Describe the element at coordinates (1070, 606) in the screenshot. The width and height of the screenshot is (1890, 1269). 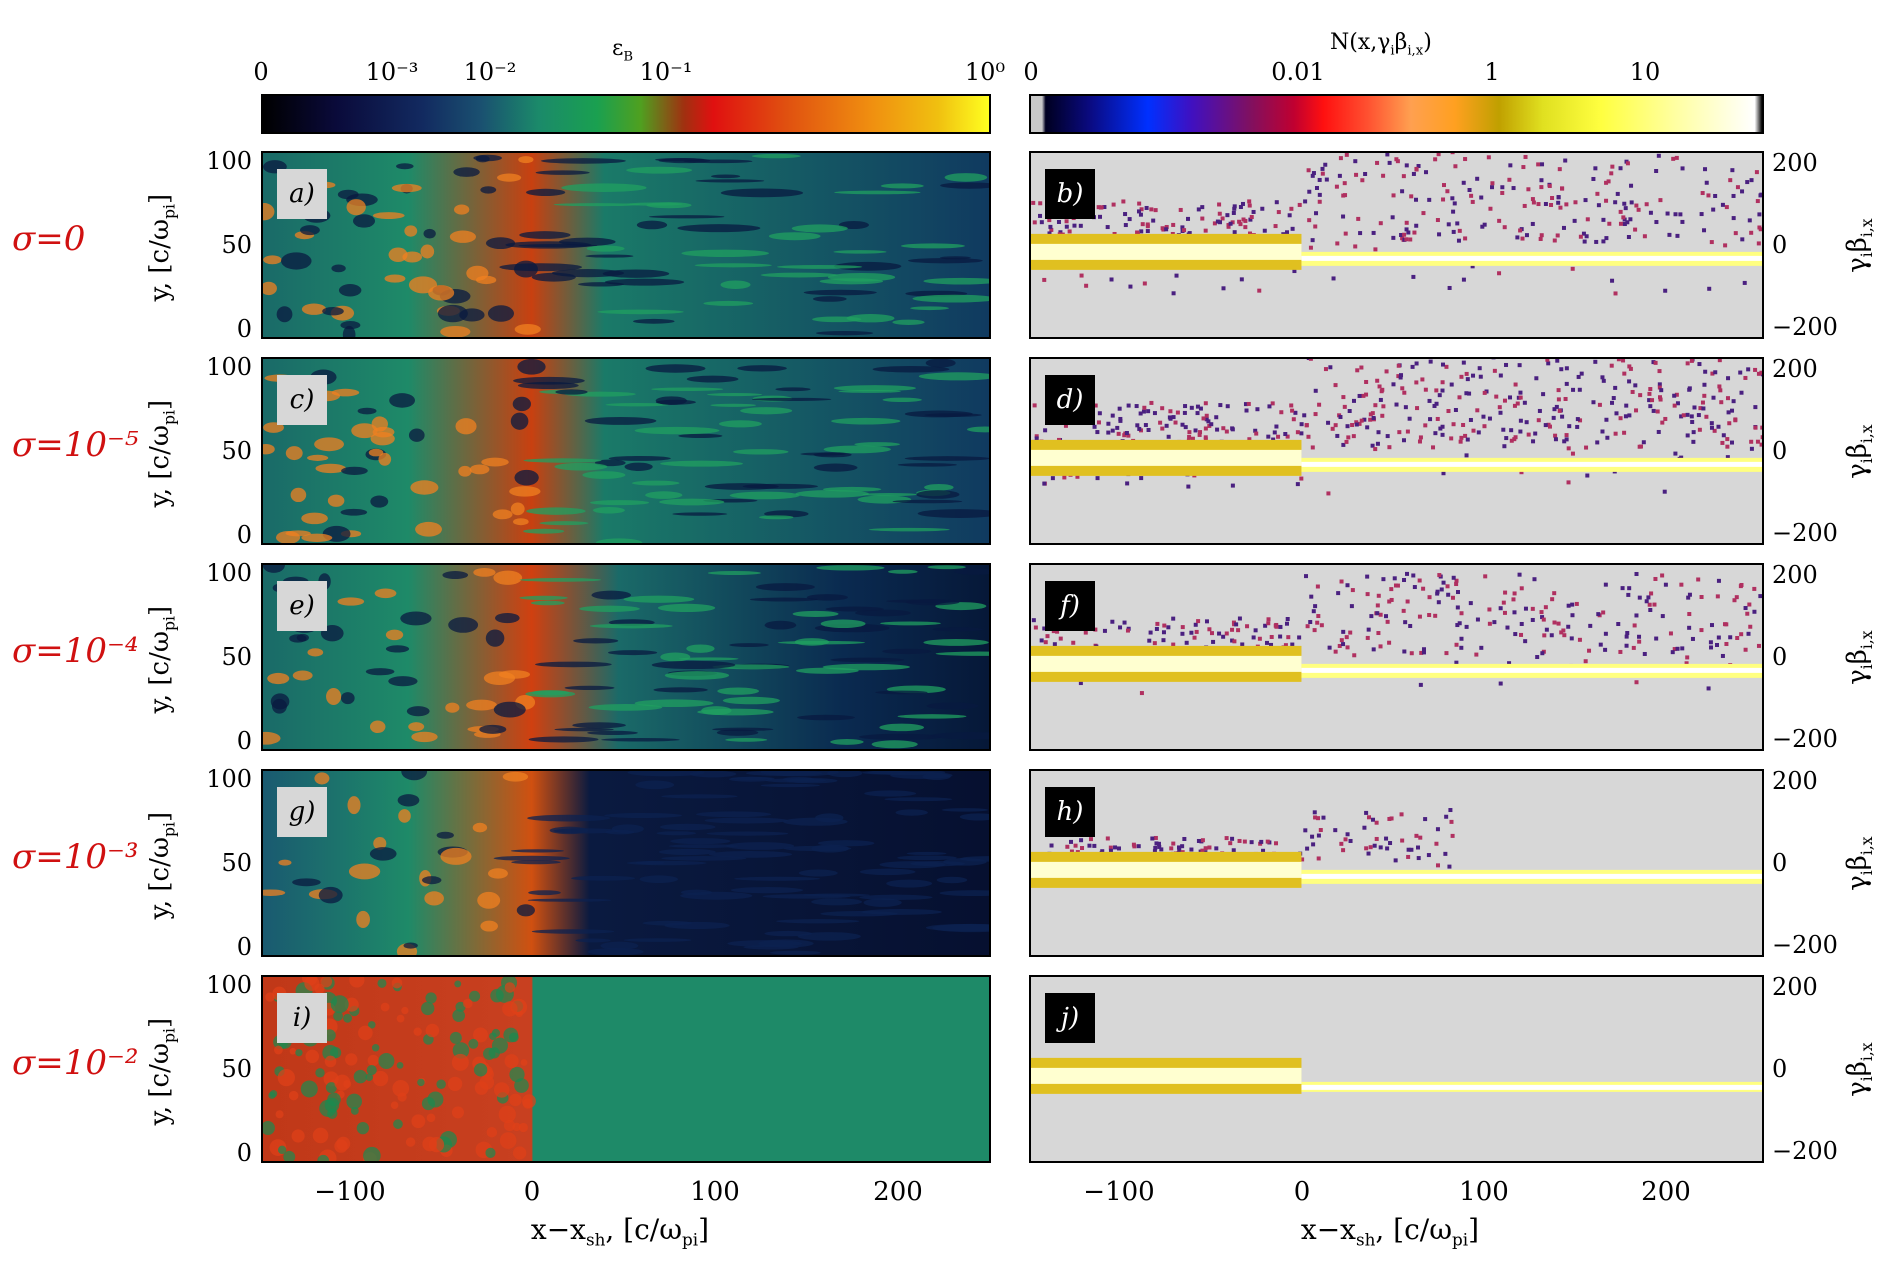
I see `panel-tag: f)` at that location.